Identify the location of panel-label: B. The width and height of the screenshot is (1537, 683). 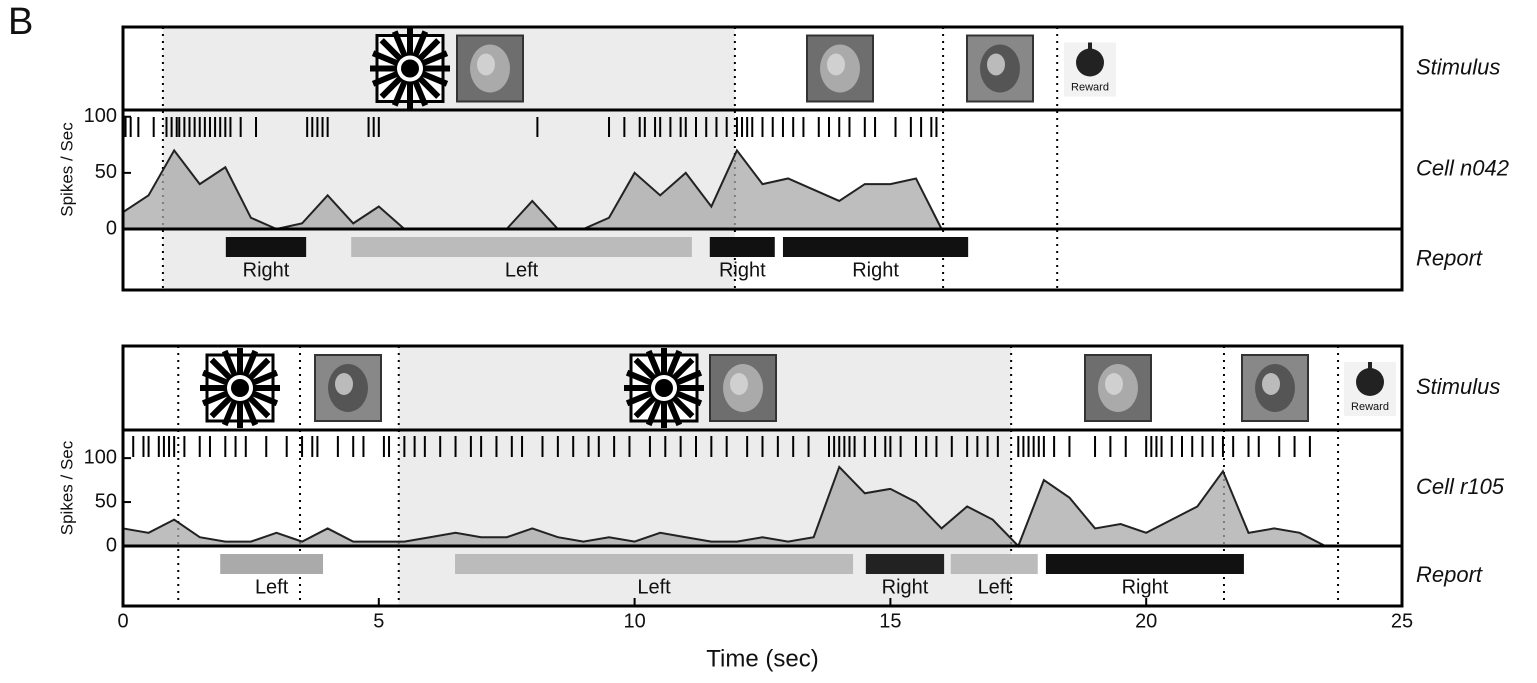
(20, 22).